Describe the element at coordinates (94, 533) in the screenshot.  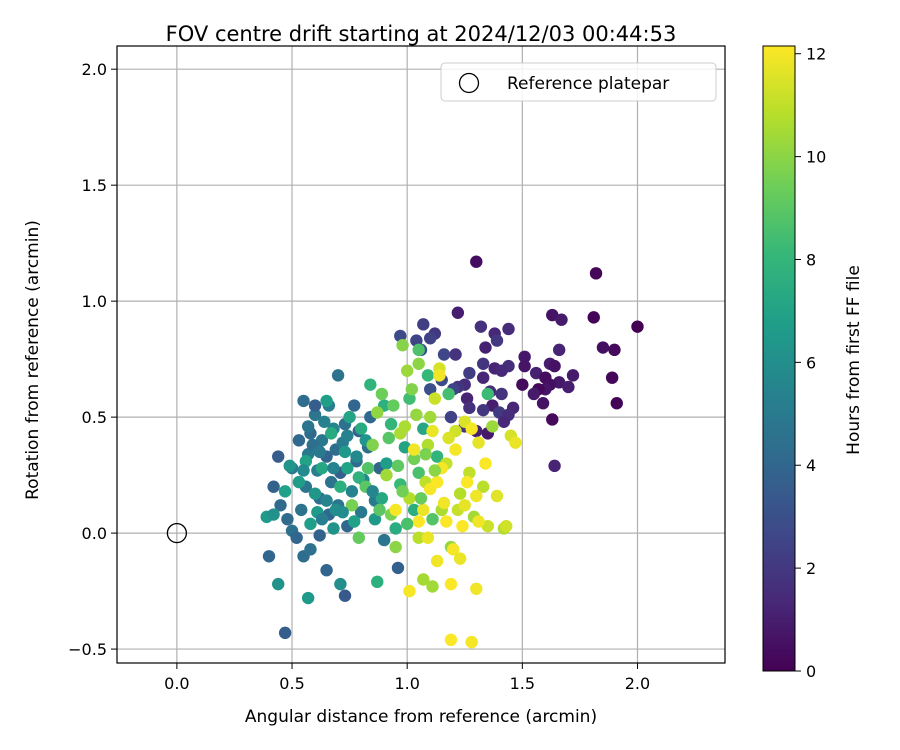
I see `y-tick-label: 0.0` at that location.